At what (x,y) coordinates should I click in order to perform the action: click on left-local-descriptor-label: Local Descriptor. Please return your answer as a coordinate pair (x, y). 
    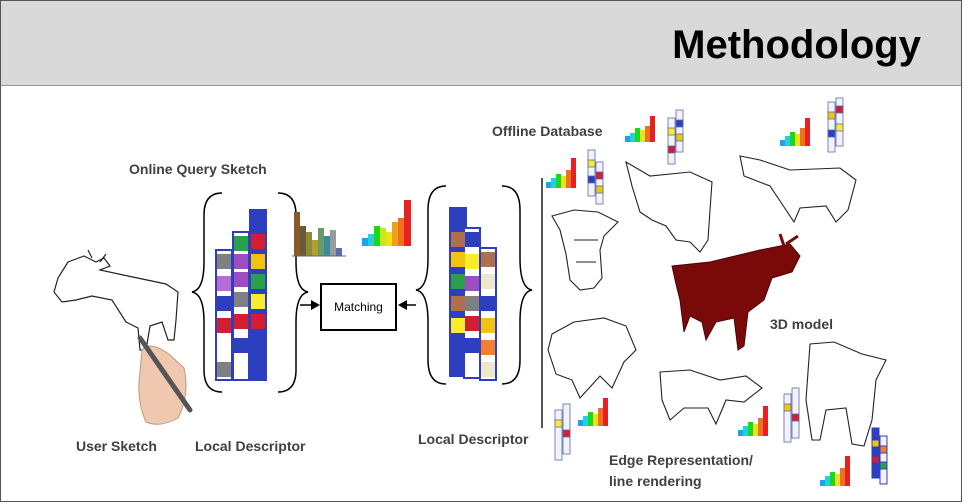
    Looking at the image, I should click on (250, 446).